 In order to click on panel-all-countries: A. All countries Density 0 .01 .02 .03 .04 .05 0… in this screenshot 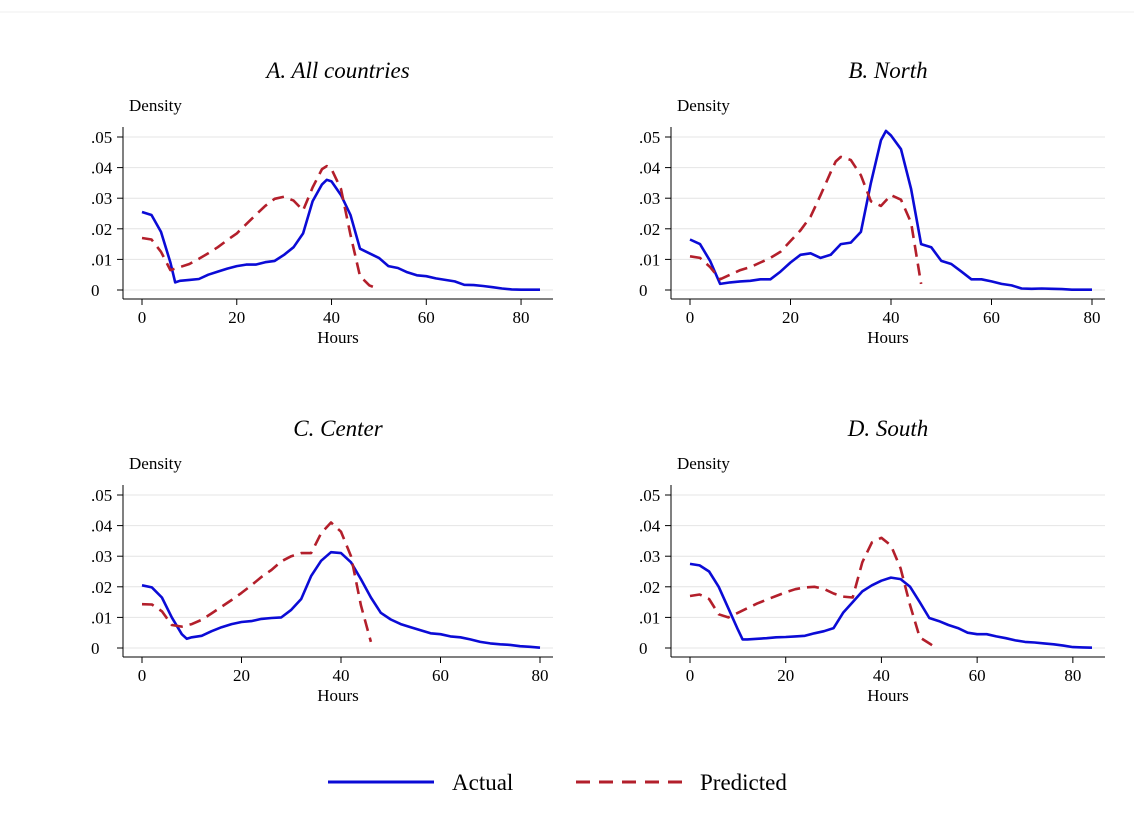, I will do `click(322, 202)`.